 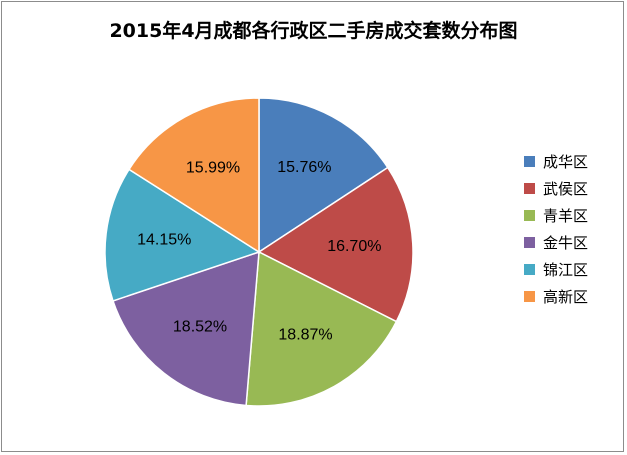 I want to click on legend-label: 武侯区, so click(x=566, y=189).